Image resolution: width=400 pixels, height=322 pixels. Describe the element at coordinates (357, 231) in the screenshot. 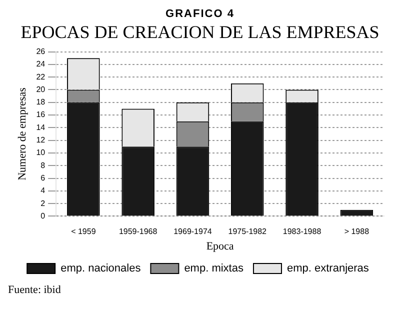

I see `x-tick-label: > 1988` at that location.